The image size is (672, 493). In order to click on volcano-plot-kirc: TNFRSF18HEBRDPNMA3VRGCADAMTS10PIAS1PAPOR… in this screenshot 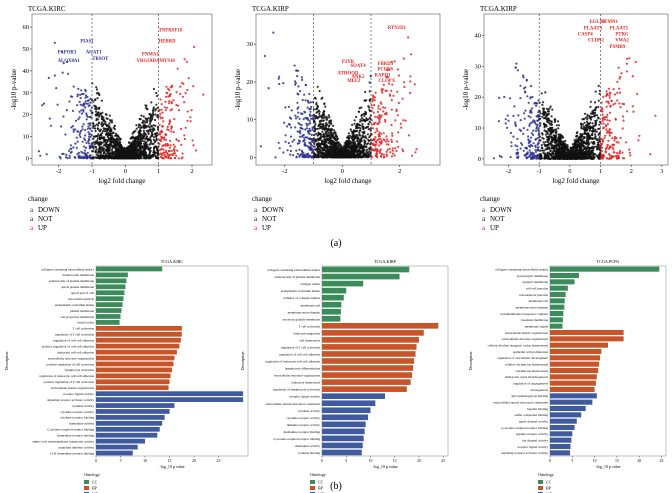, I will do `click(111, 118)`.